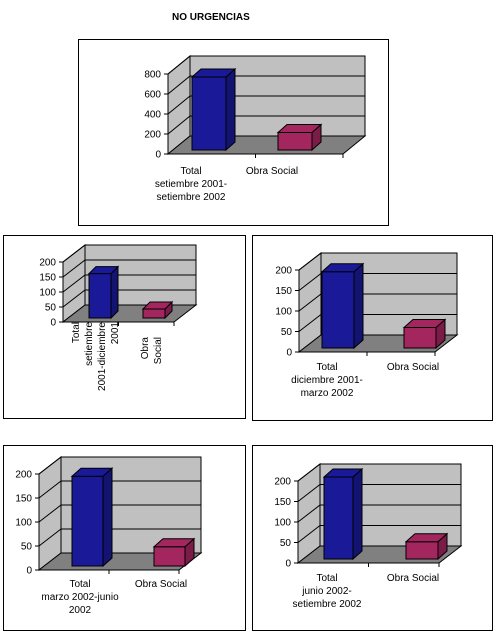  I want to click on x-category-label: Total marzo 2002-junio 2002, so click(80, 597).